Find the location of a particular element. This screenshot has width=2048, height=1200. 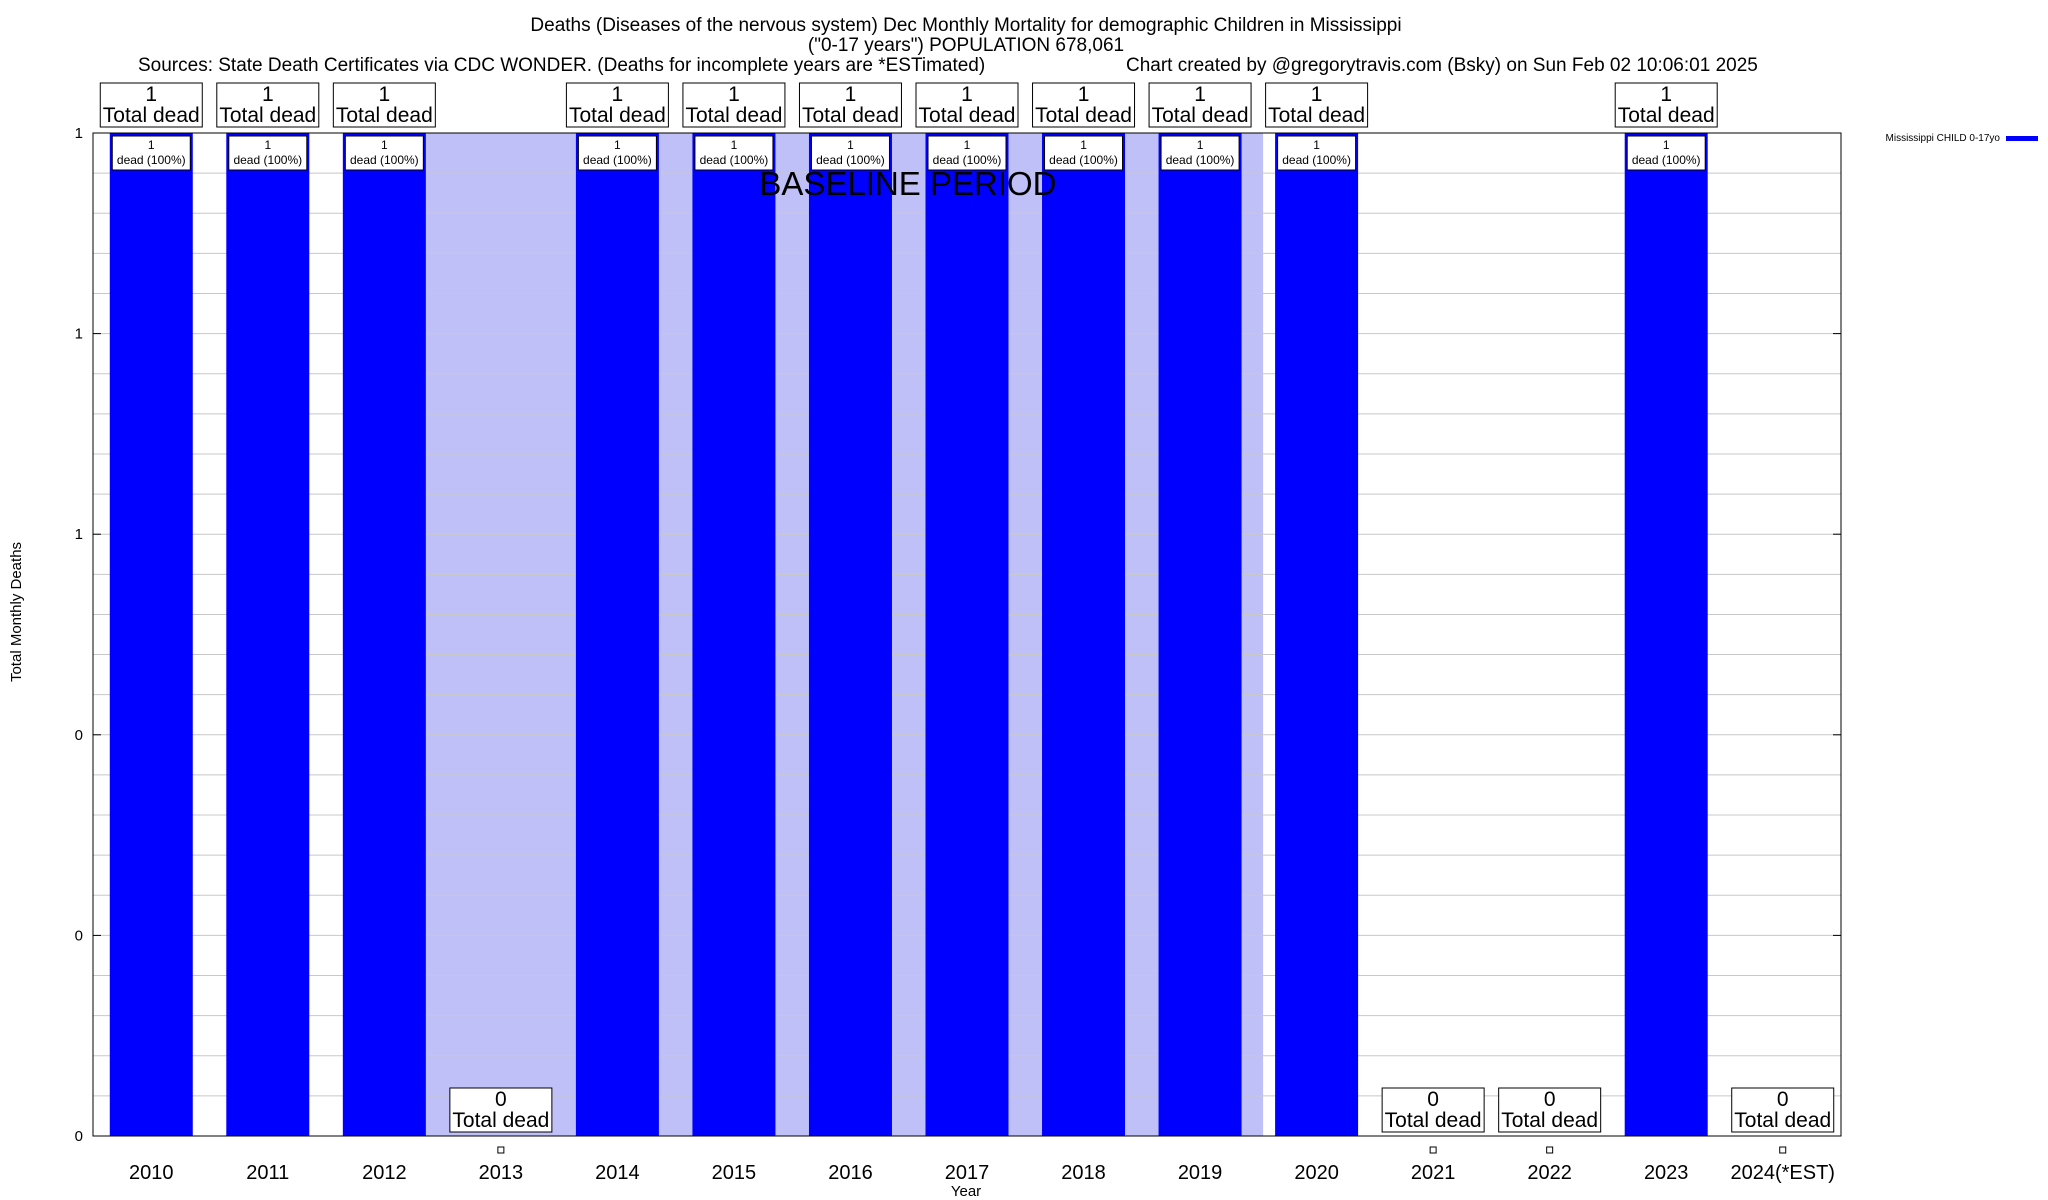

x-tick-label: 2013 is located at coordinates (501, 1173).